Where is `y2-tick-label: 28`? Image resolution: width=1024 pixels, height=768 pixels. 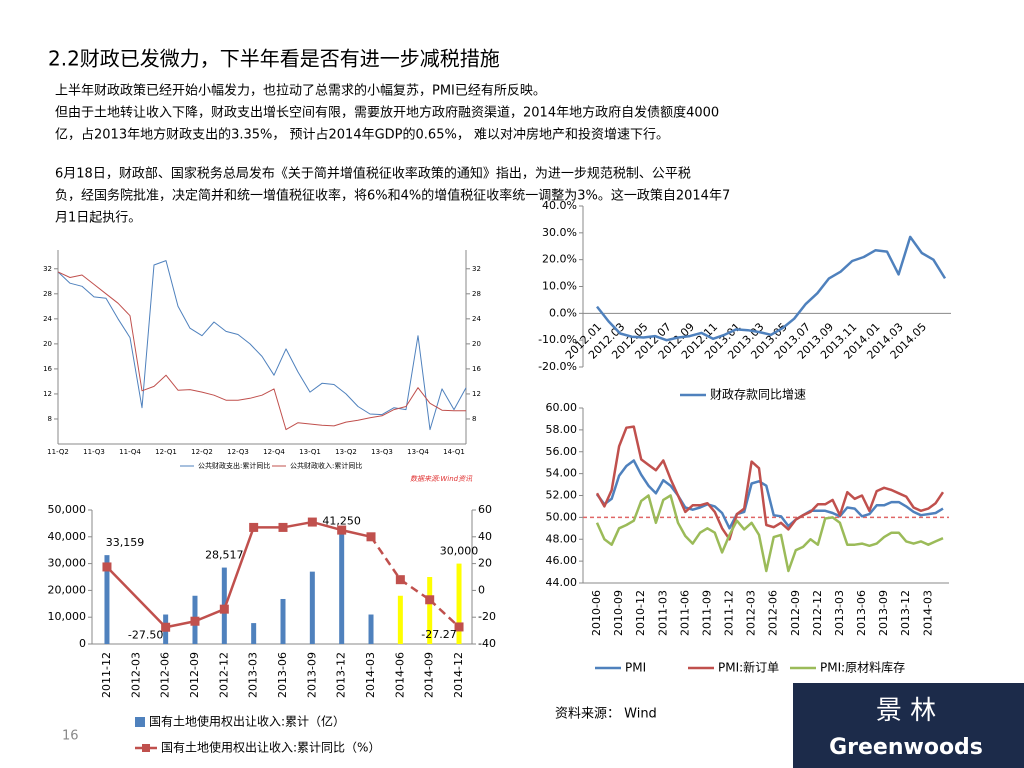 y2-tick-label: 28 is located at coordinates (476, 294).